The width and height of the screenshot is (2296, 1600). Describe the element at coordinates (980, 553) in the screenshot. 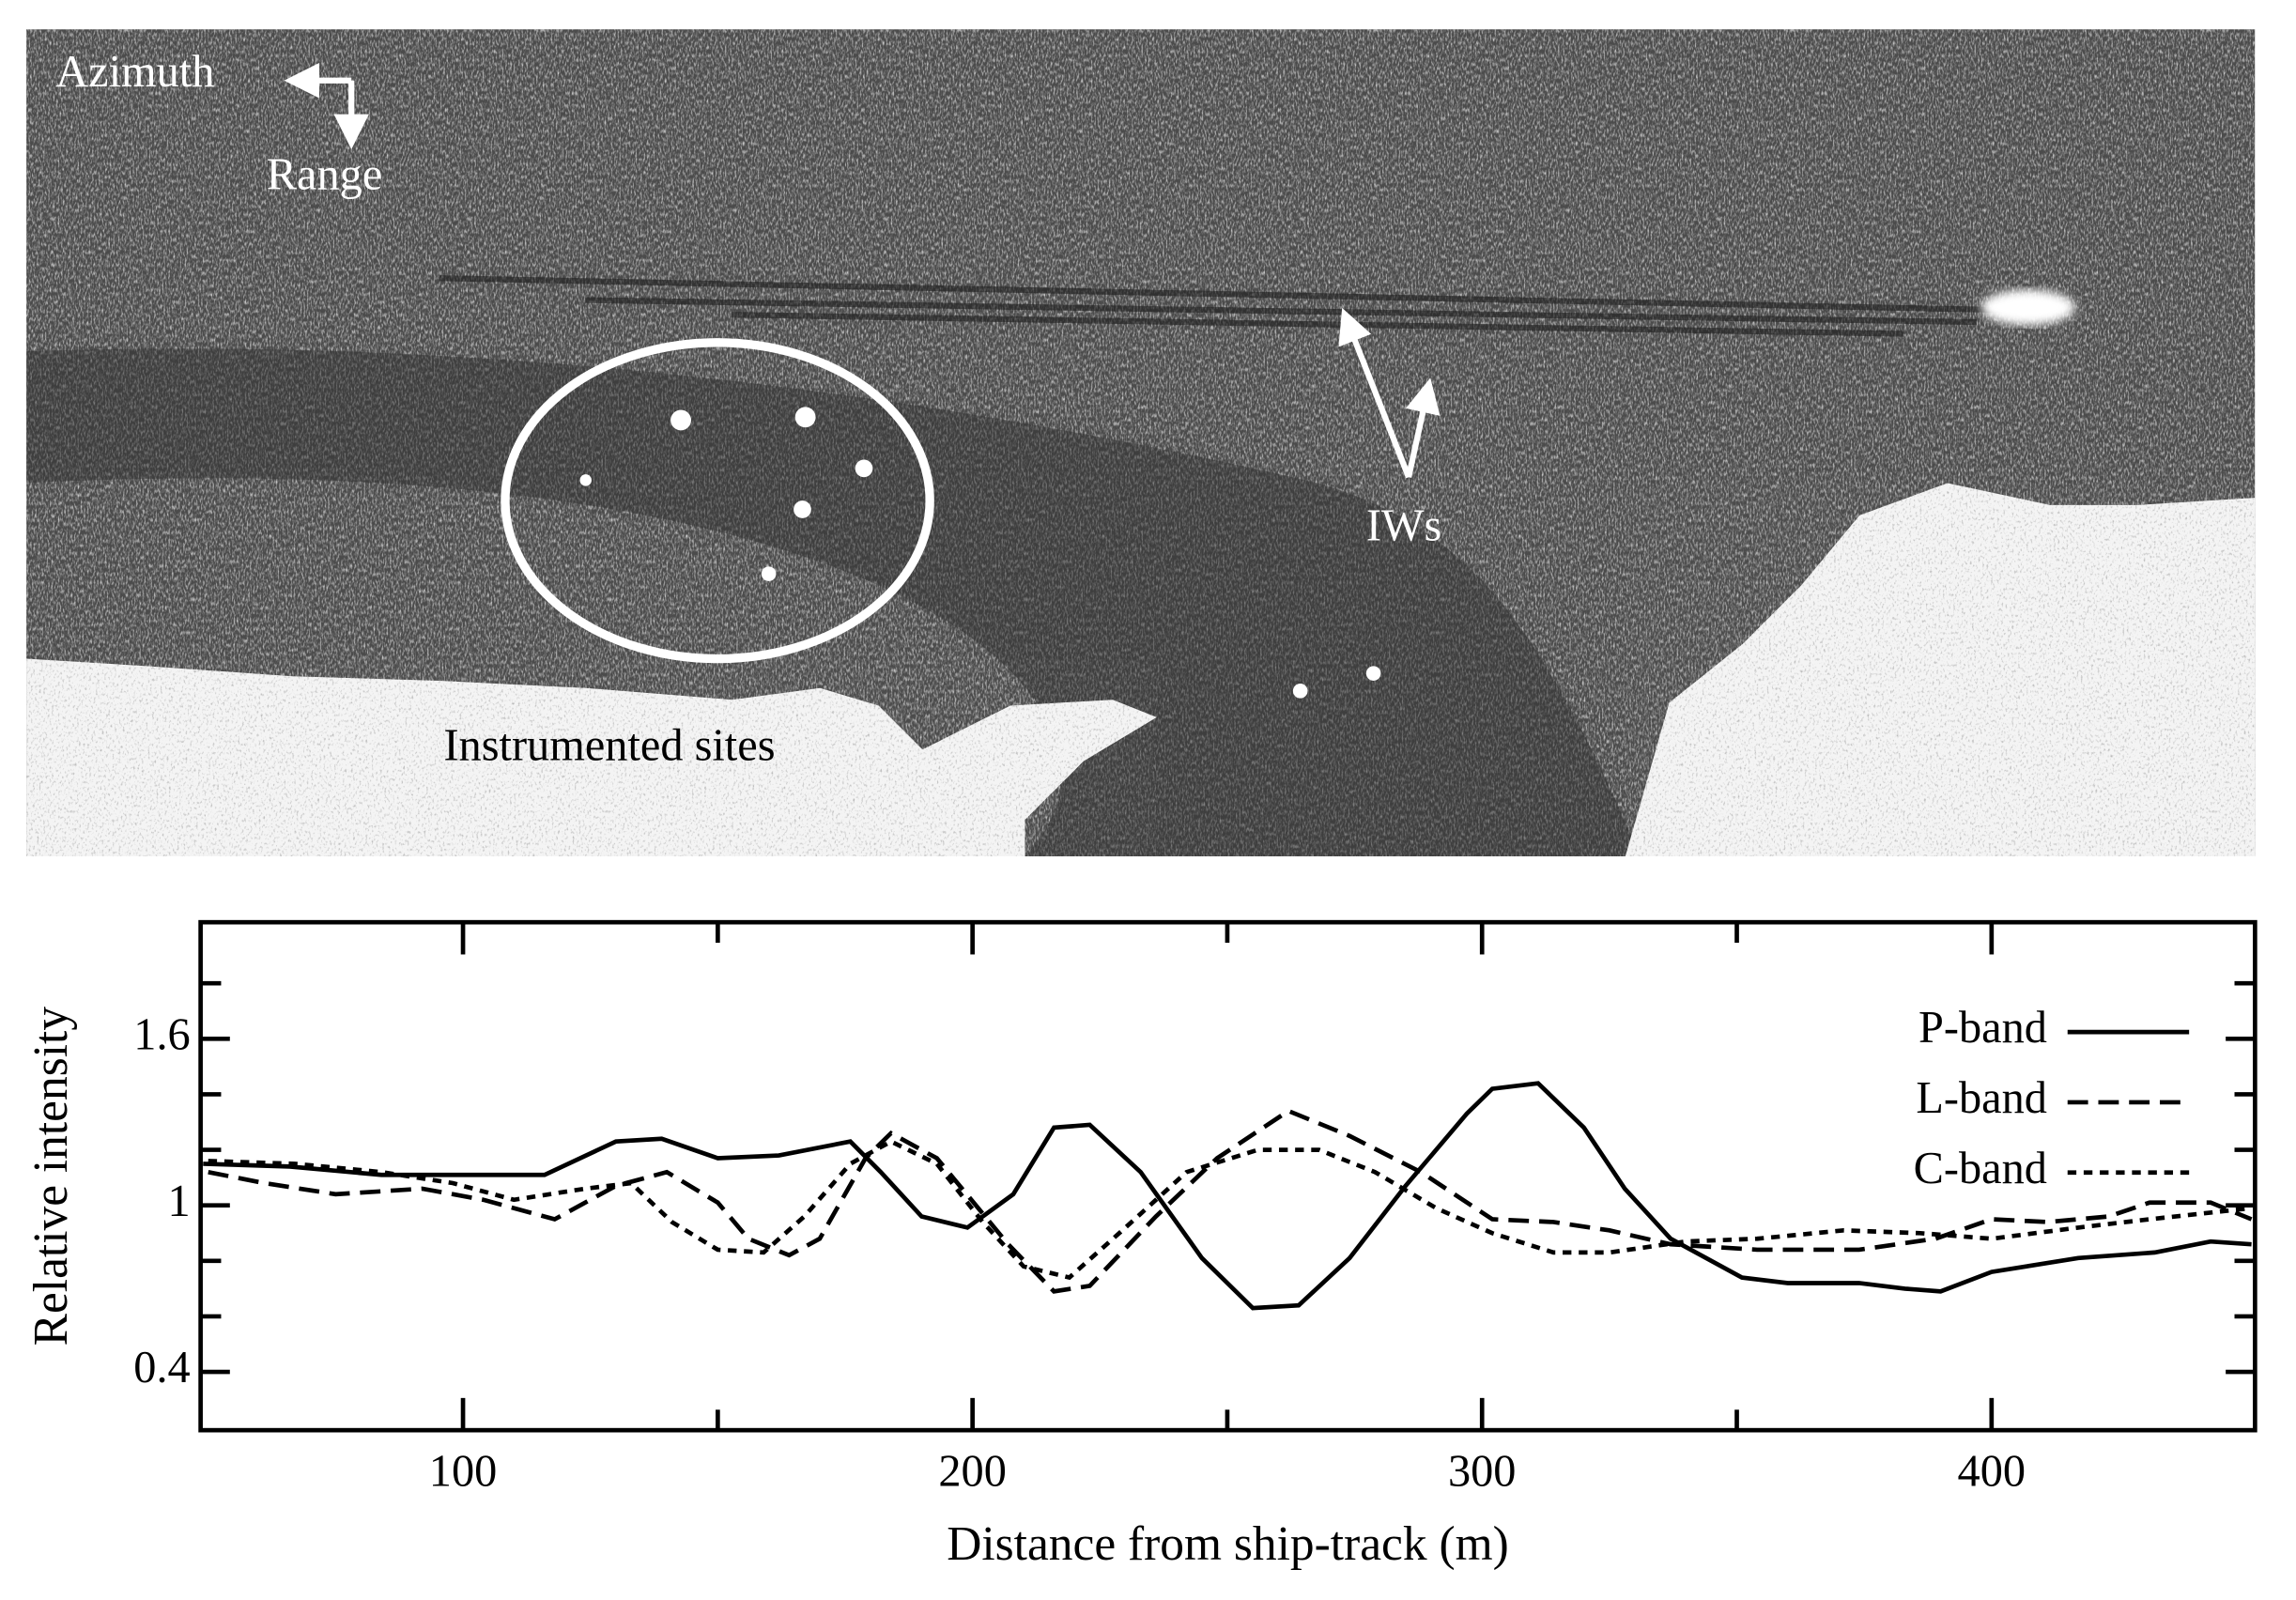

I see `instrument-dots` at that location.